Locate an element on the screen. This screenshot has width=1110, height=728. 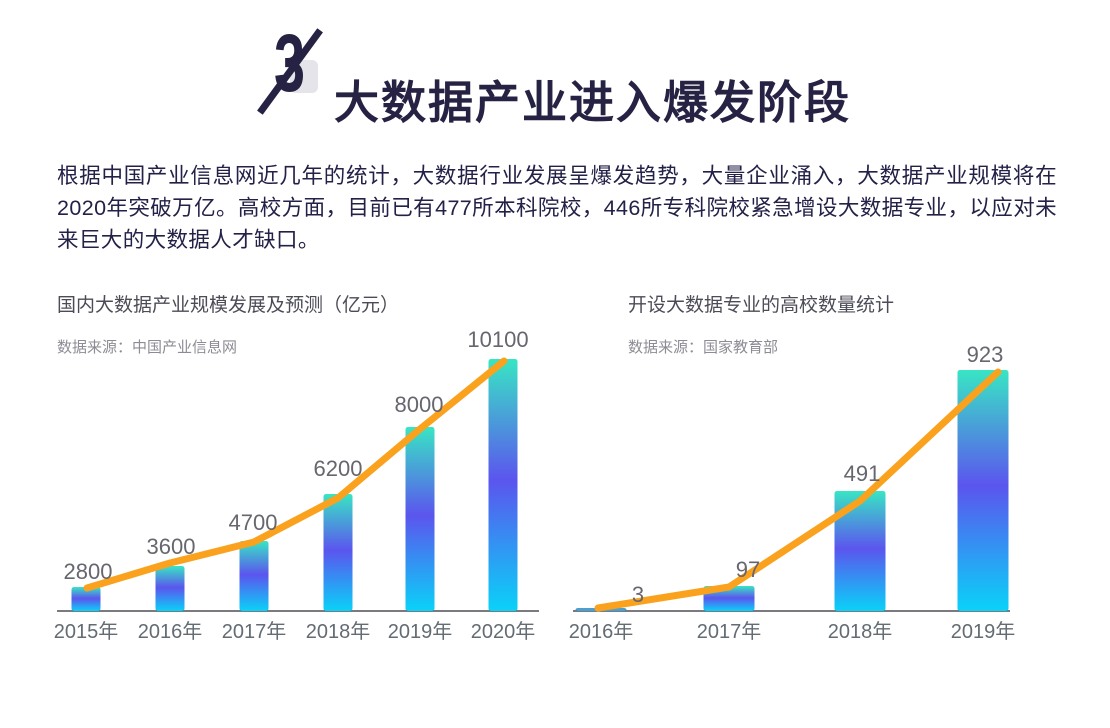
value-label: 4700 is located at coordinates (253, 522).